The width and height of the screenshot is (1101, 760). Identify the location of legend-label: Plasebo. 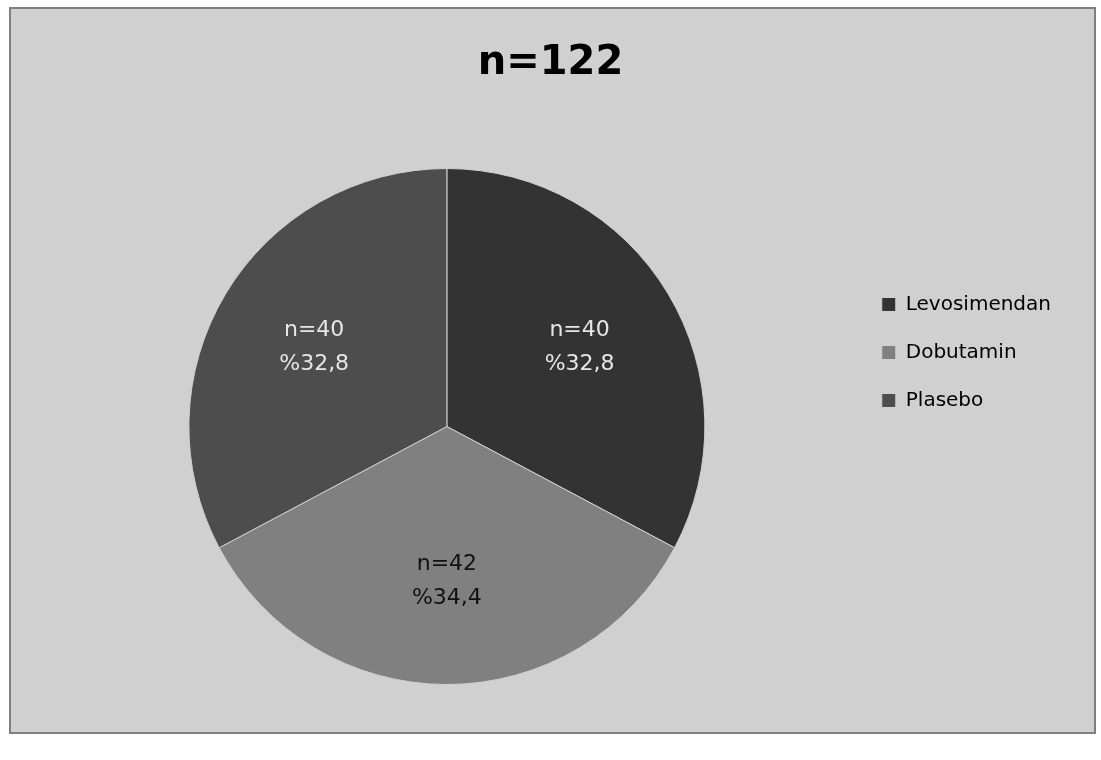
(944, 398).